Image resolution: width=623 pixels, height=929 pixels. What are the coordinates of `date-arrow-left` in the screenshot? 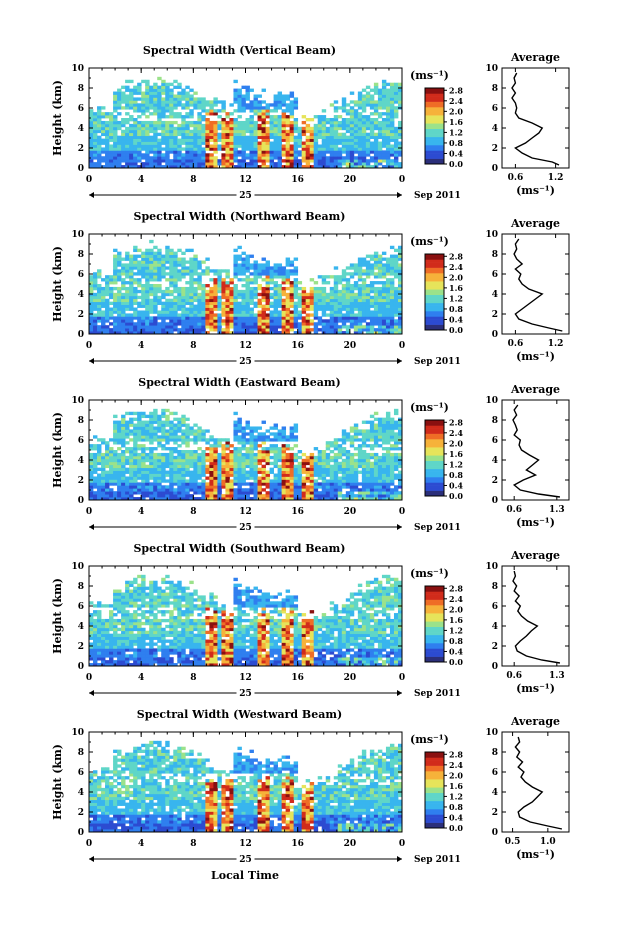 It's located at (91, 195).